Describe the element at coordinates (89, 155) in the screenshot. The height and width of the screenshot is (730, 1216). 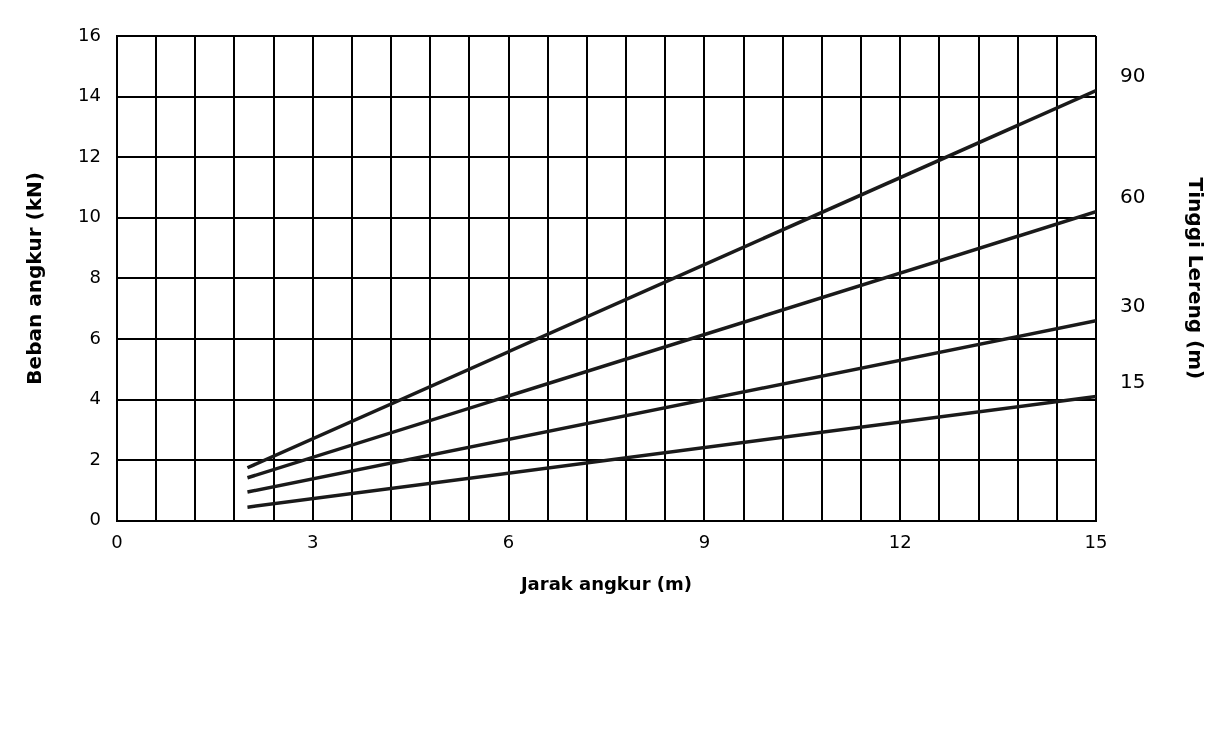
I see `y-tick-label: 12` at that location.